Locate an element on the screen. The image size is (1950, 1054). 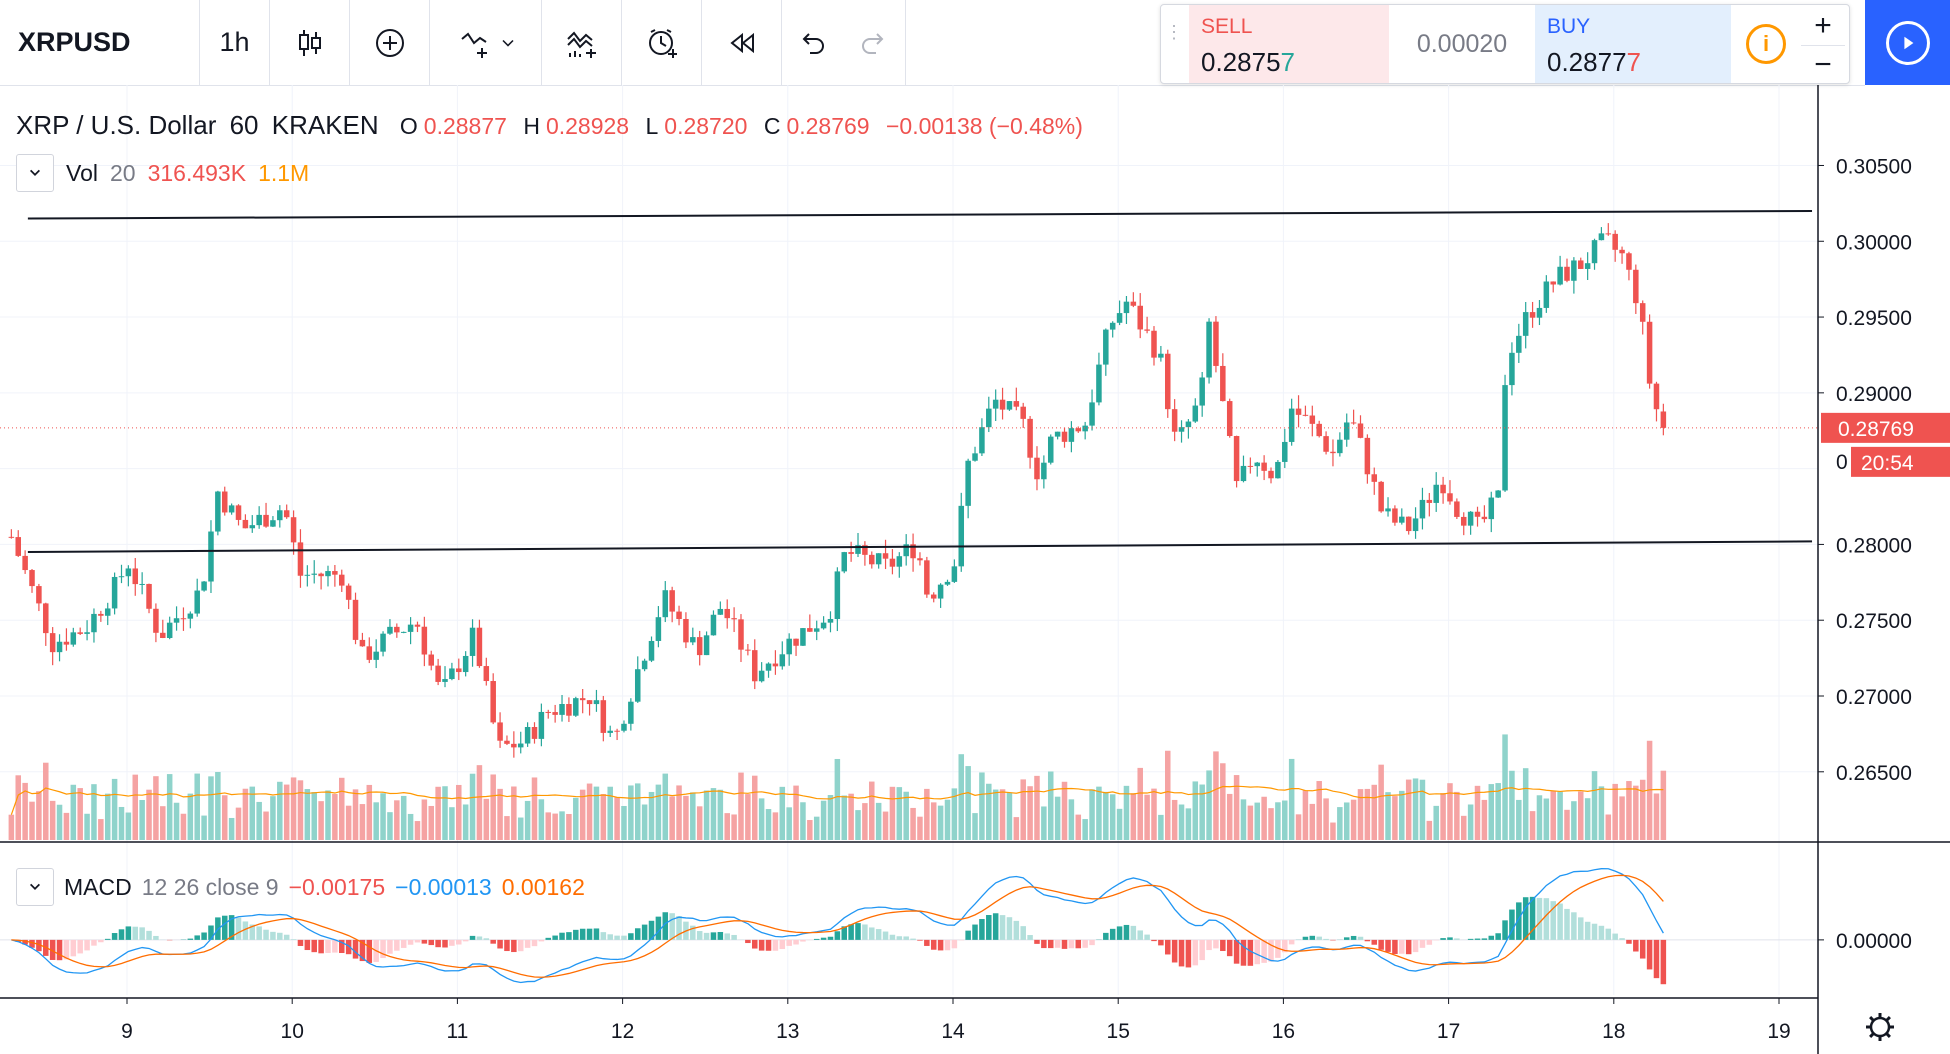
undo-button is located at coordinates (812, 42).